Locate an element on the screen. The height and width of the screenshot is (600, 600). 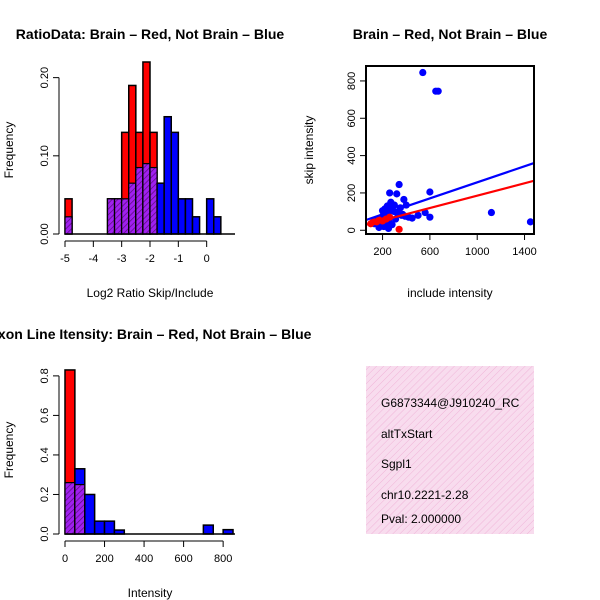
info-location: chr10.2221-2.28 is located at coordinates (425, 495).